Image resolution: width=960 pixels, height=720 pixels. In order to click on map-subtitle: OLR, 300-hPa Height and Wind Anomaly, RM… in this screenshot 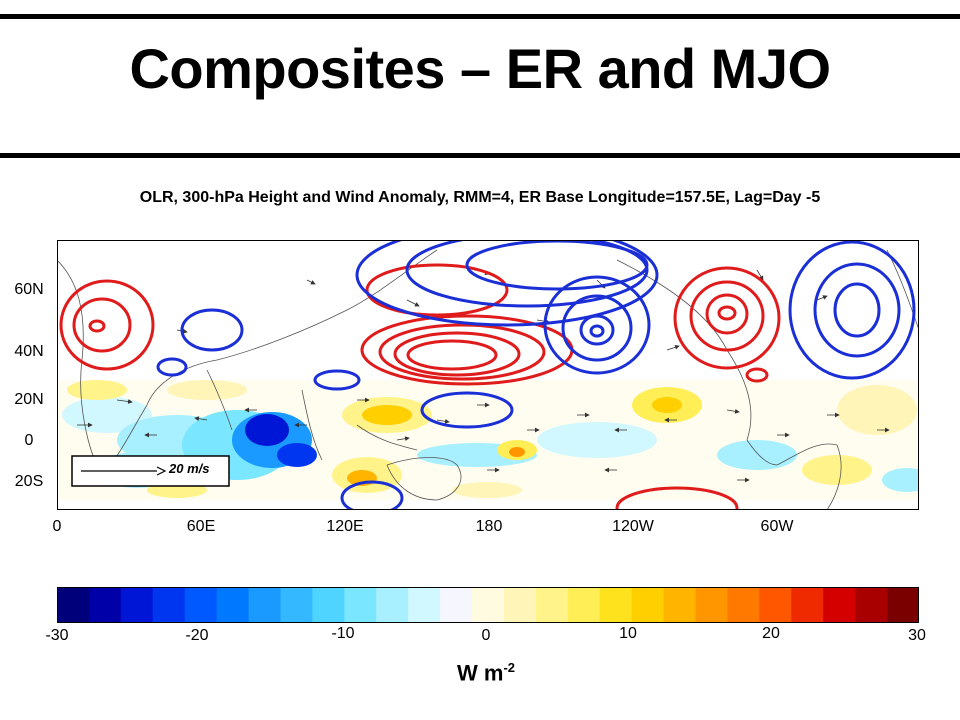, I will do `click(480, 197)`.